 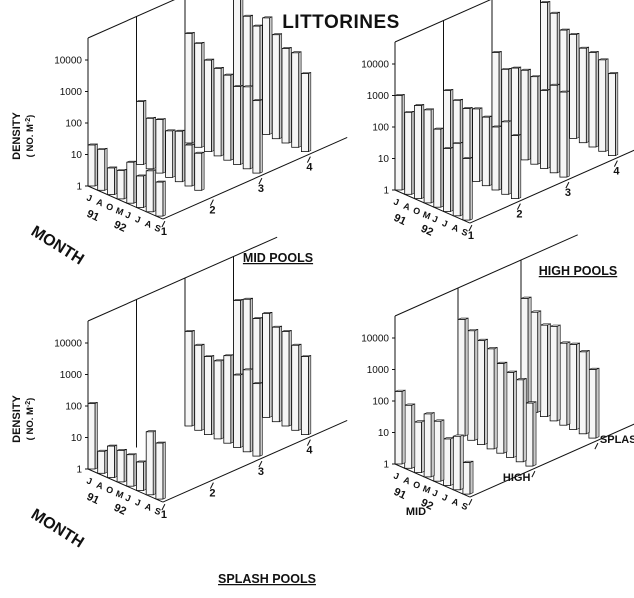 I want to click on year-label-91: 91, so click(x=93, y=216).